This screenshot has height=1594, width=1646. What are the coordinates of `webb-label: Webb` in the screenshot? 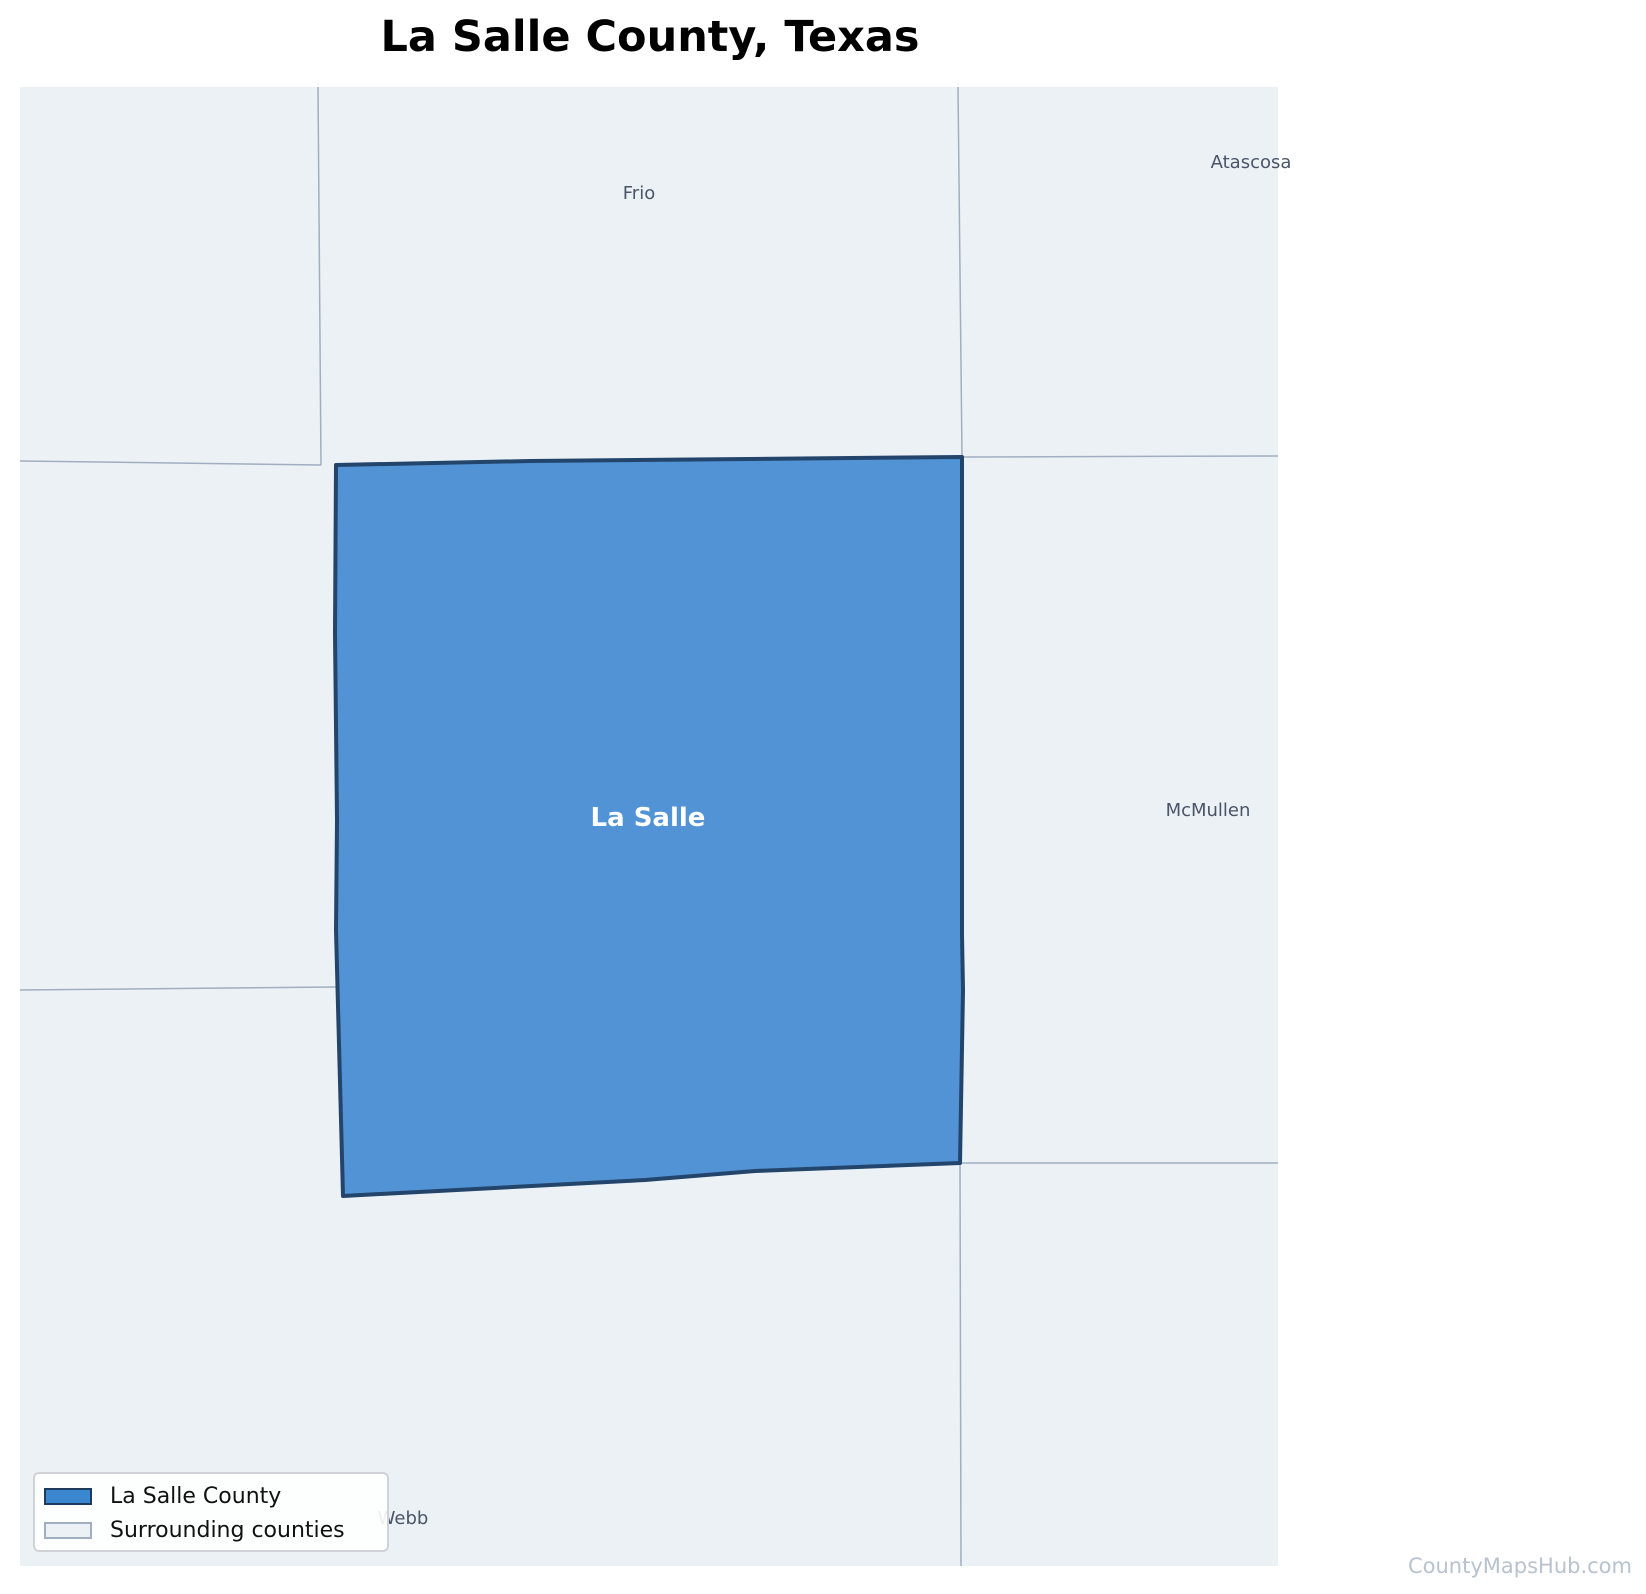 It's located at (403, 1518).